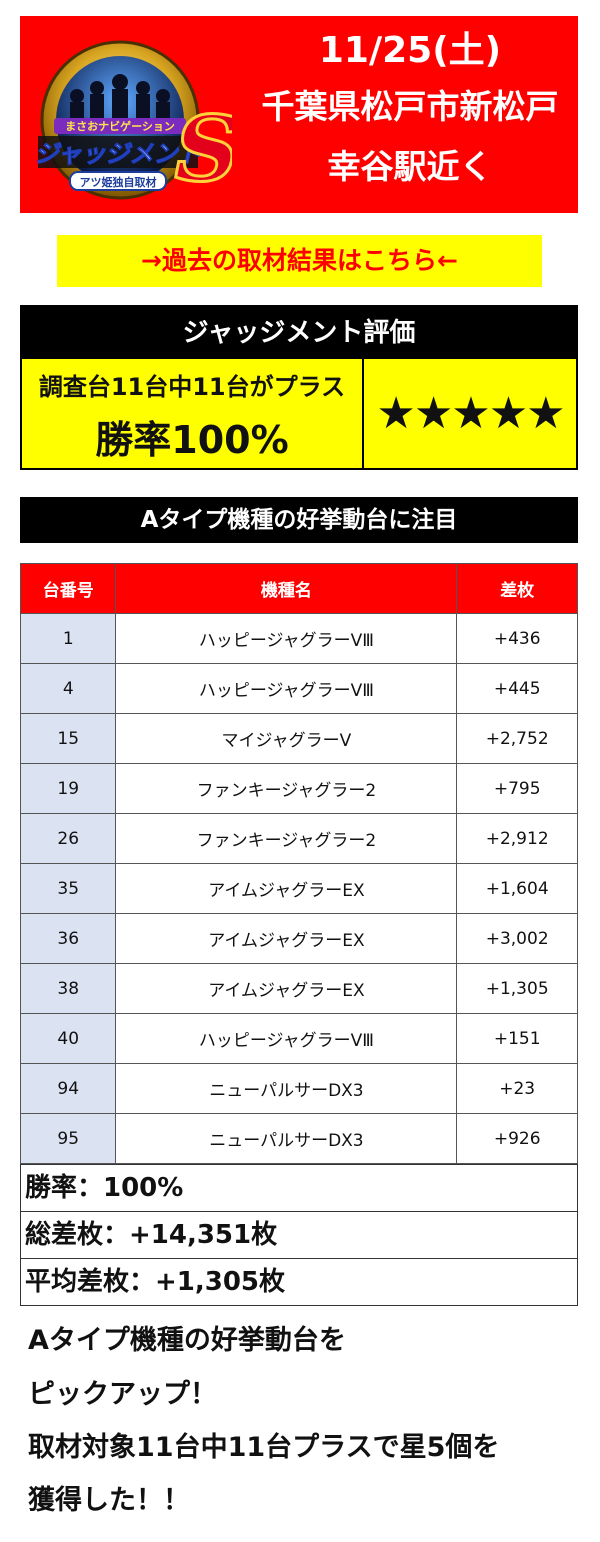 Image resolution: width=600 pixels, height=1542 pixels. What do you see at coordinates (118, 154) in the screenshot?
I see `logo-main-text: ジャッジメント` at bounding box center [118, 154].